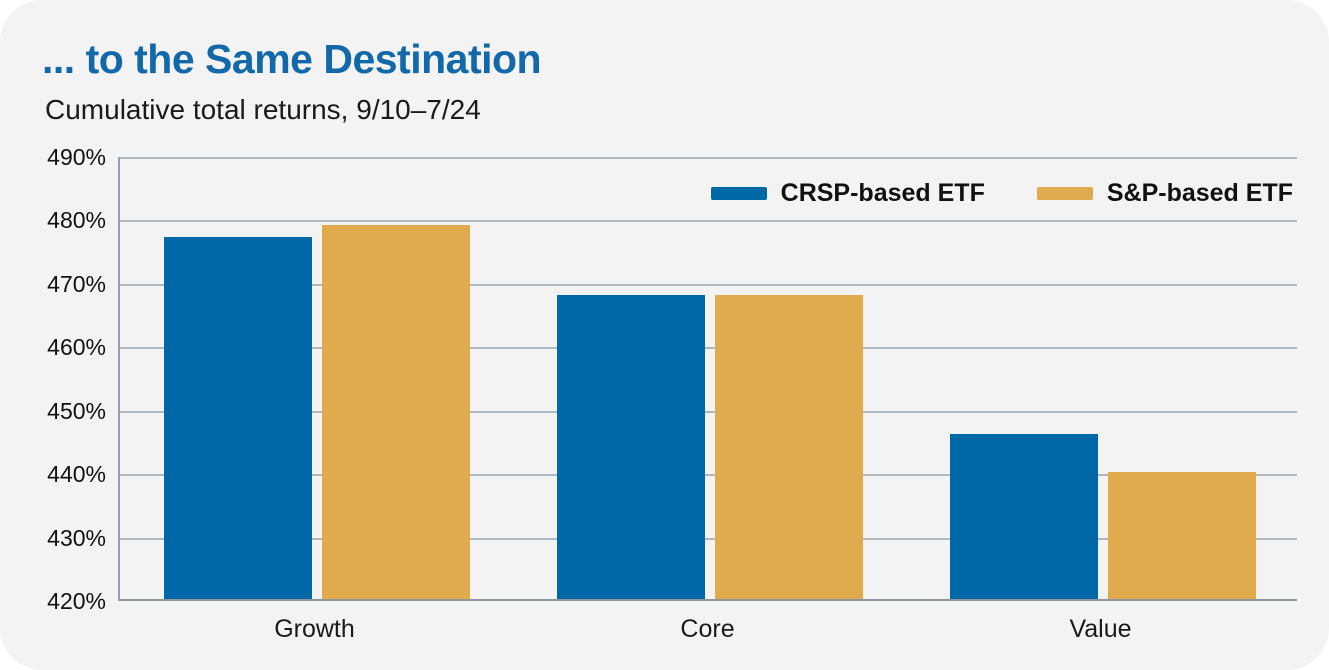  Describe the element at coordinates (630, 446) in the screenshot. I see `bar-core-crsp` at that location.